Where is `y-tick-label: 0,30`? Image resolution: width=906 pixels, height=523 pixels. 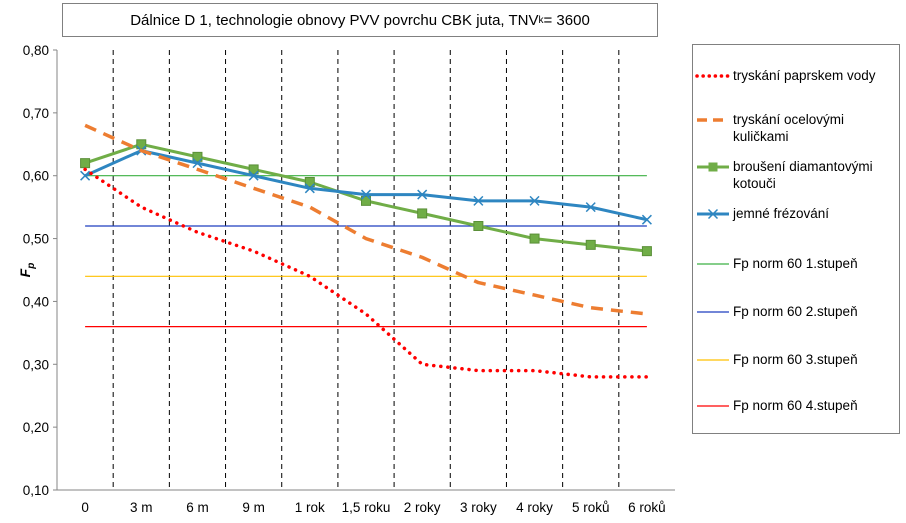
y-tick-label: 0,30 is located at coordinates (36, 364).